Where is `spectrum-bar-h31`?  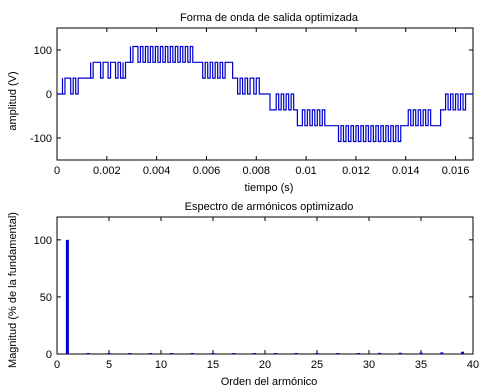
spectrum-bar-h31 is located at coordinates (379, 353).